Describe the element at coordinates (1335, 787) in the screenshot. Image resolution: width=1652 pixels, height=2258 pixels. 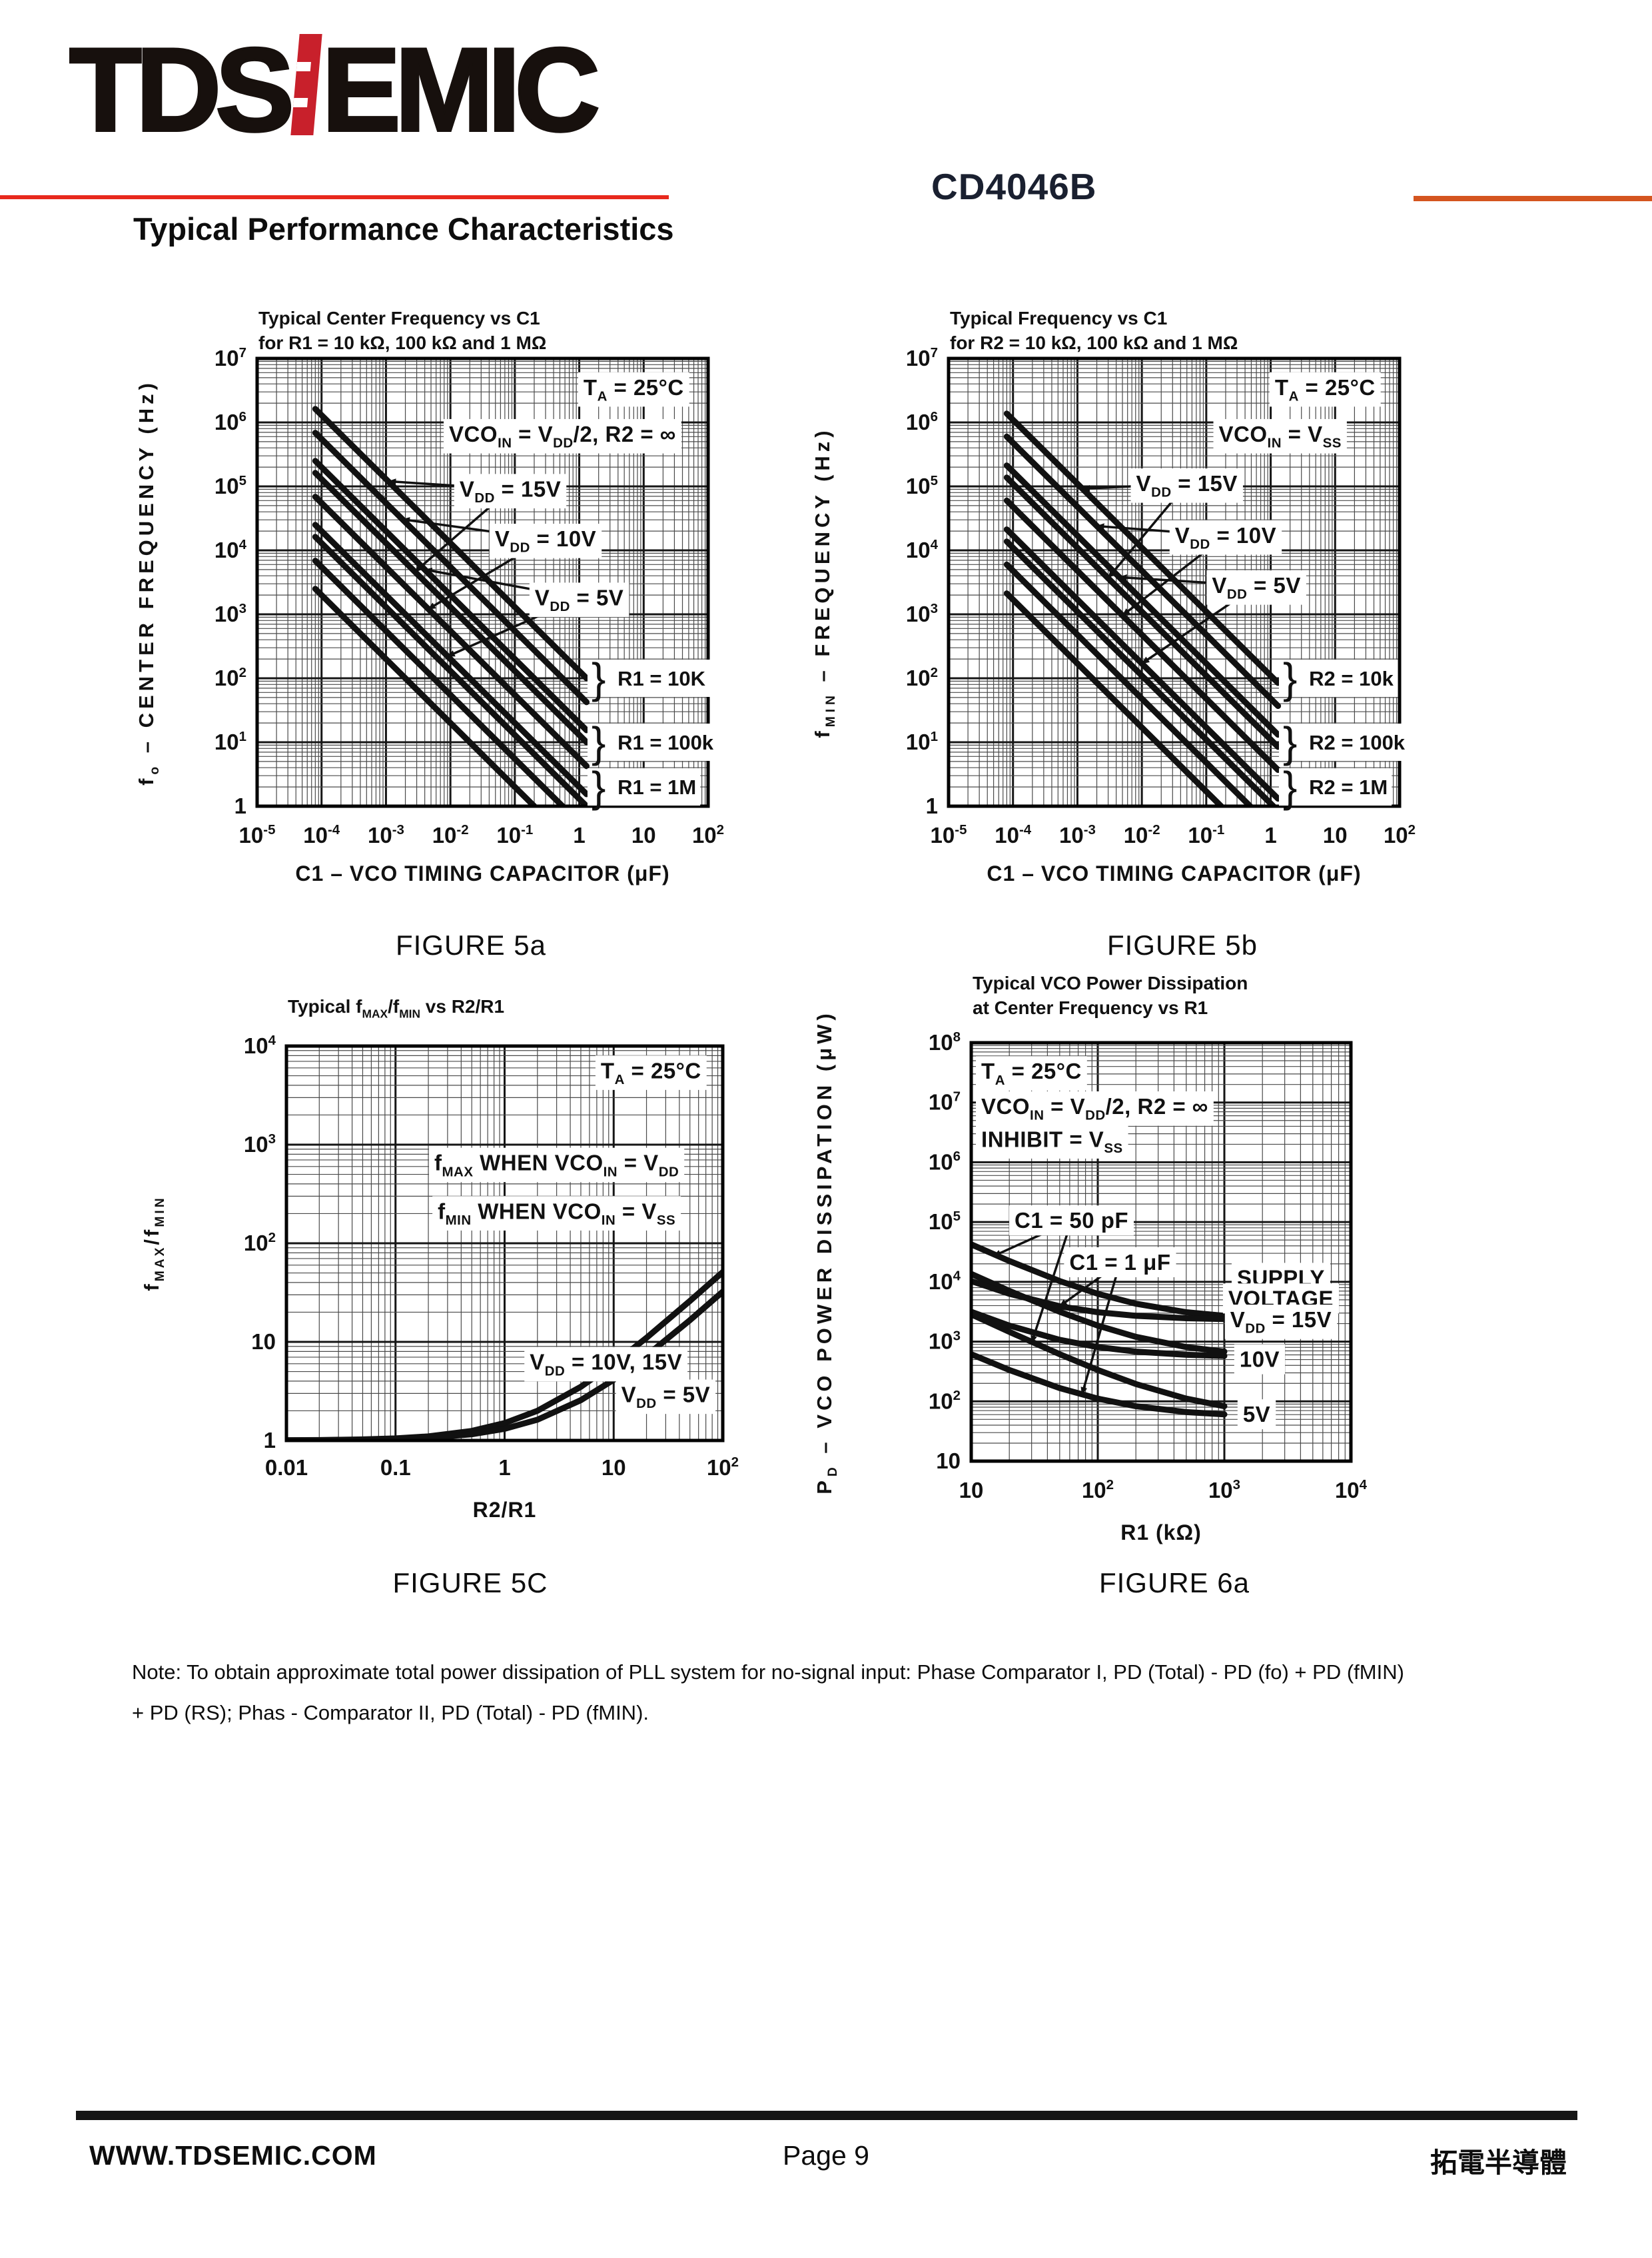
I see `bracket-label: } R2 = 1M` at that location.